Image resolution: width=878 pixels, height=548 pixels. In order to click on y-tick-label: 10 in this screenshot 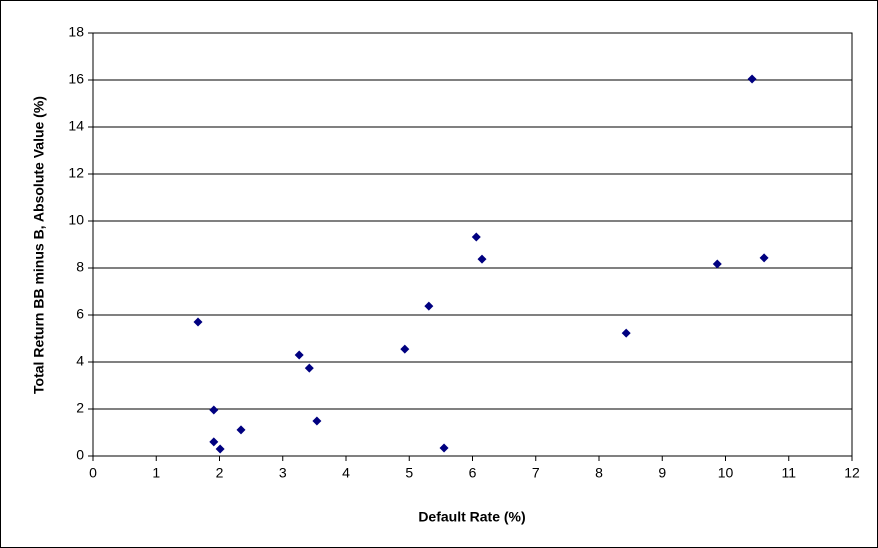, I will do `click(76, 220)`.